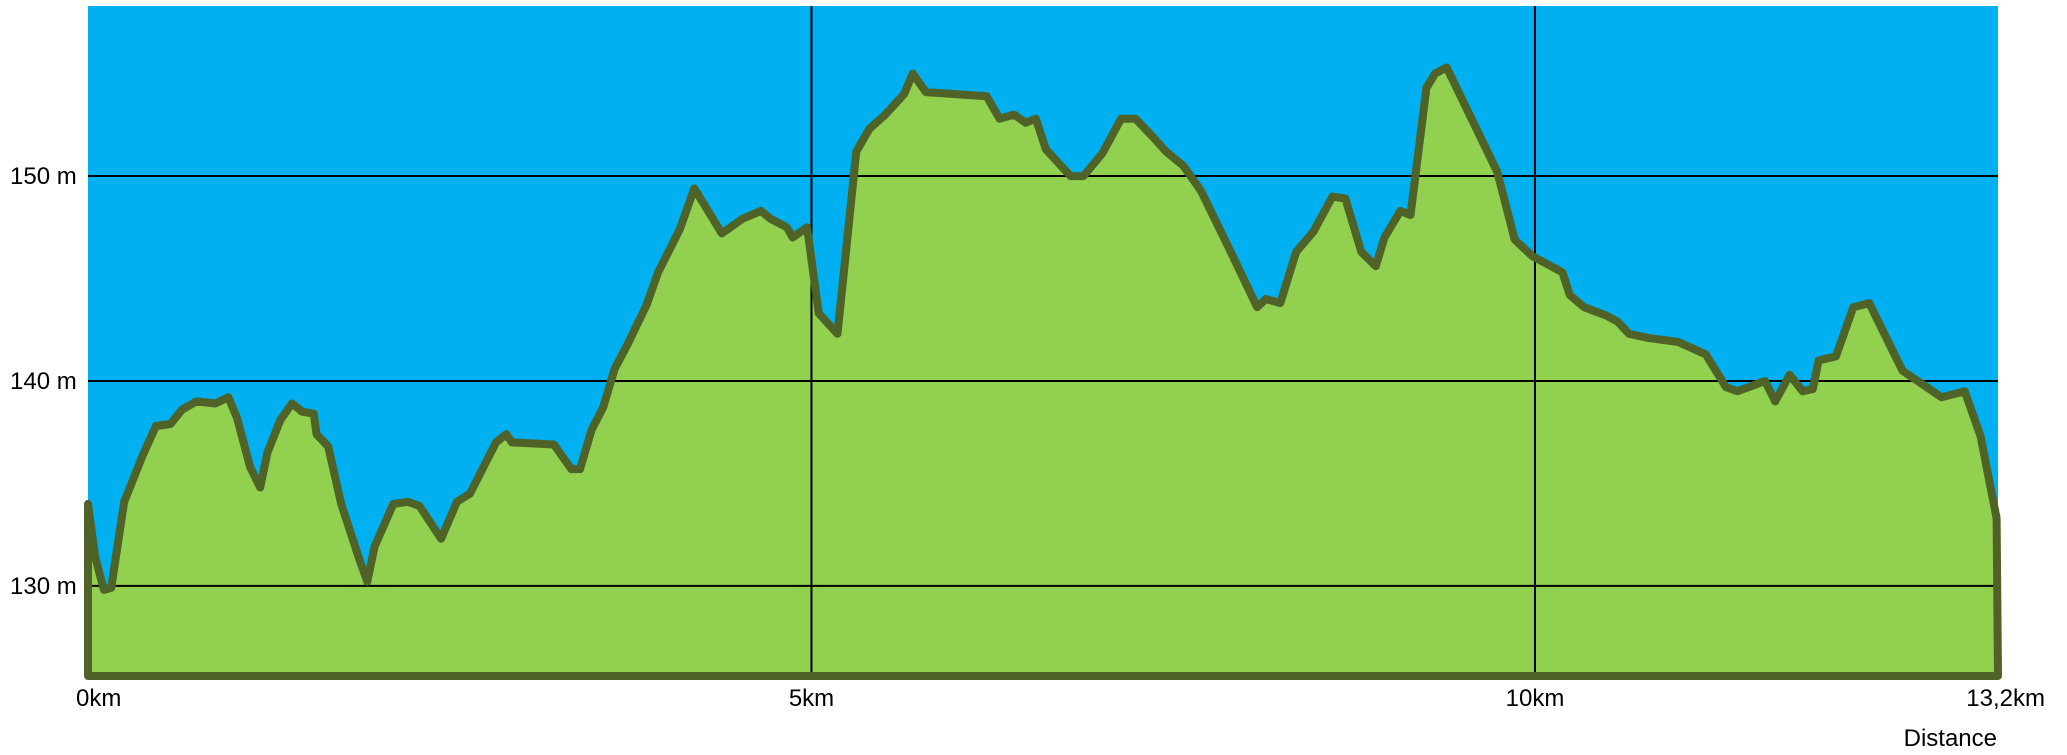 Image resolution: width=2067 pixels, height=755 pixels. What do you see at coordinates (1950, 738) in the screenshot?
I see `x-axis-title: Distance` at bounding box center [1950, 738].